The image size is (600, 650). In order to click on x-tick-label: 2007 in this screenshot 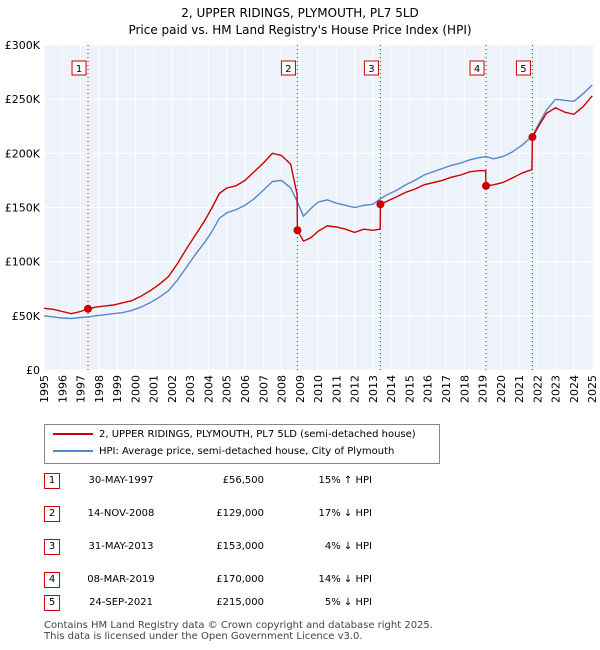, I will do `click(263, 389)`.